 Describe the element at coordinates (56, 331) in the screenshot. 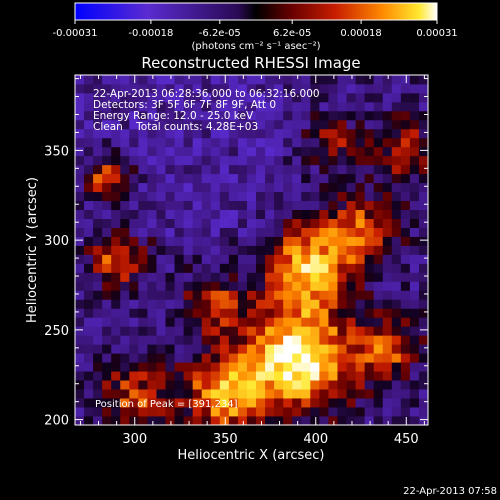

I see `y-tick-label: 250` at that location.